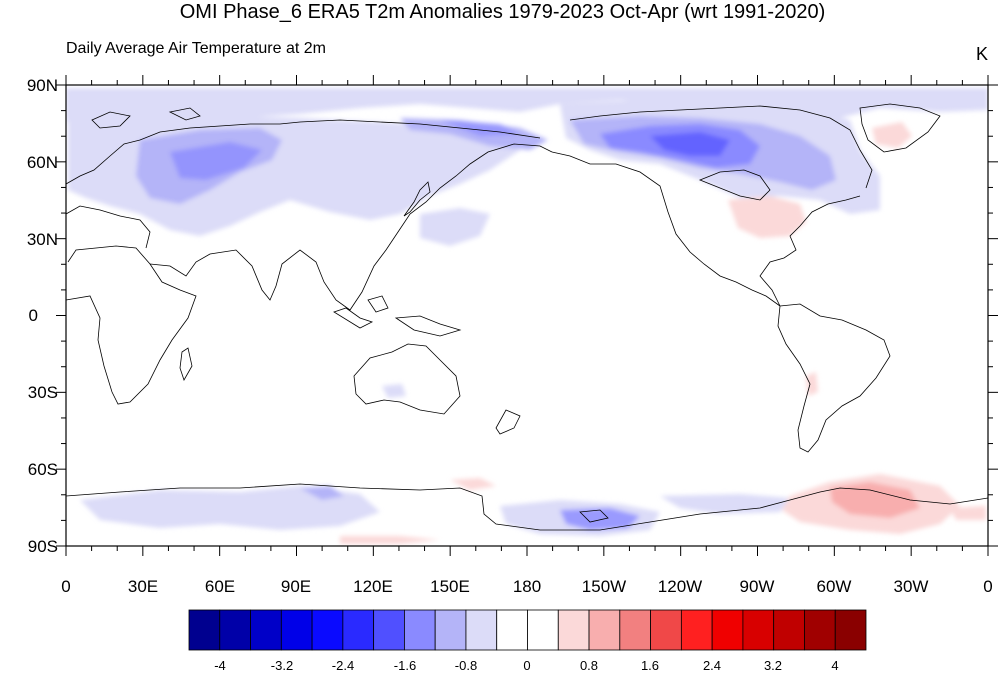 The height and width of the screenshot is (676, 1005). Describe the element at coordinates (712, 665) in the screenshot. I see `colorbar-label: 2.4` at that location.